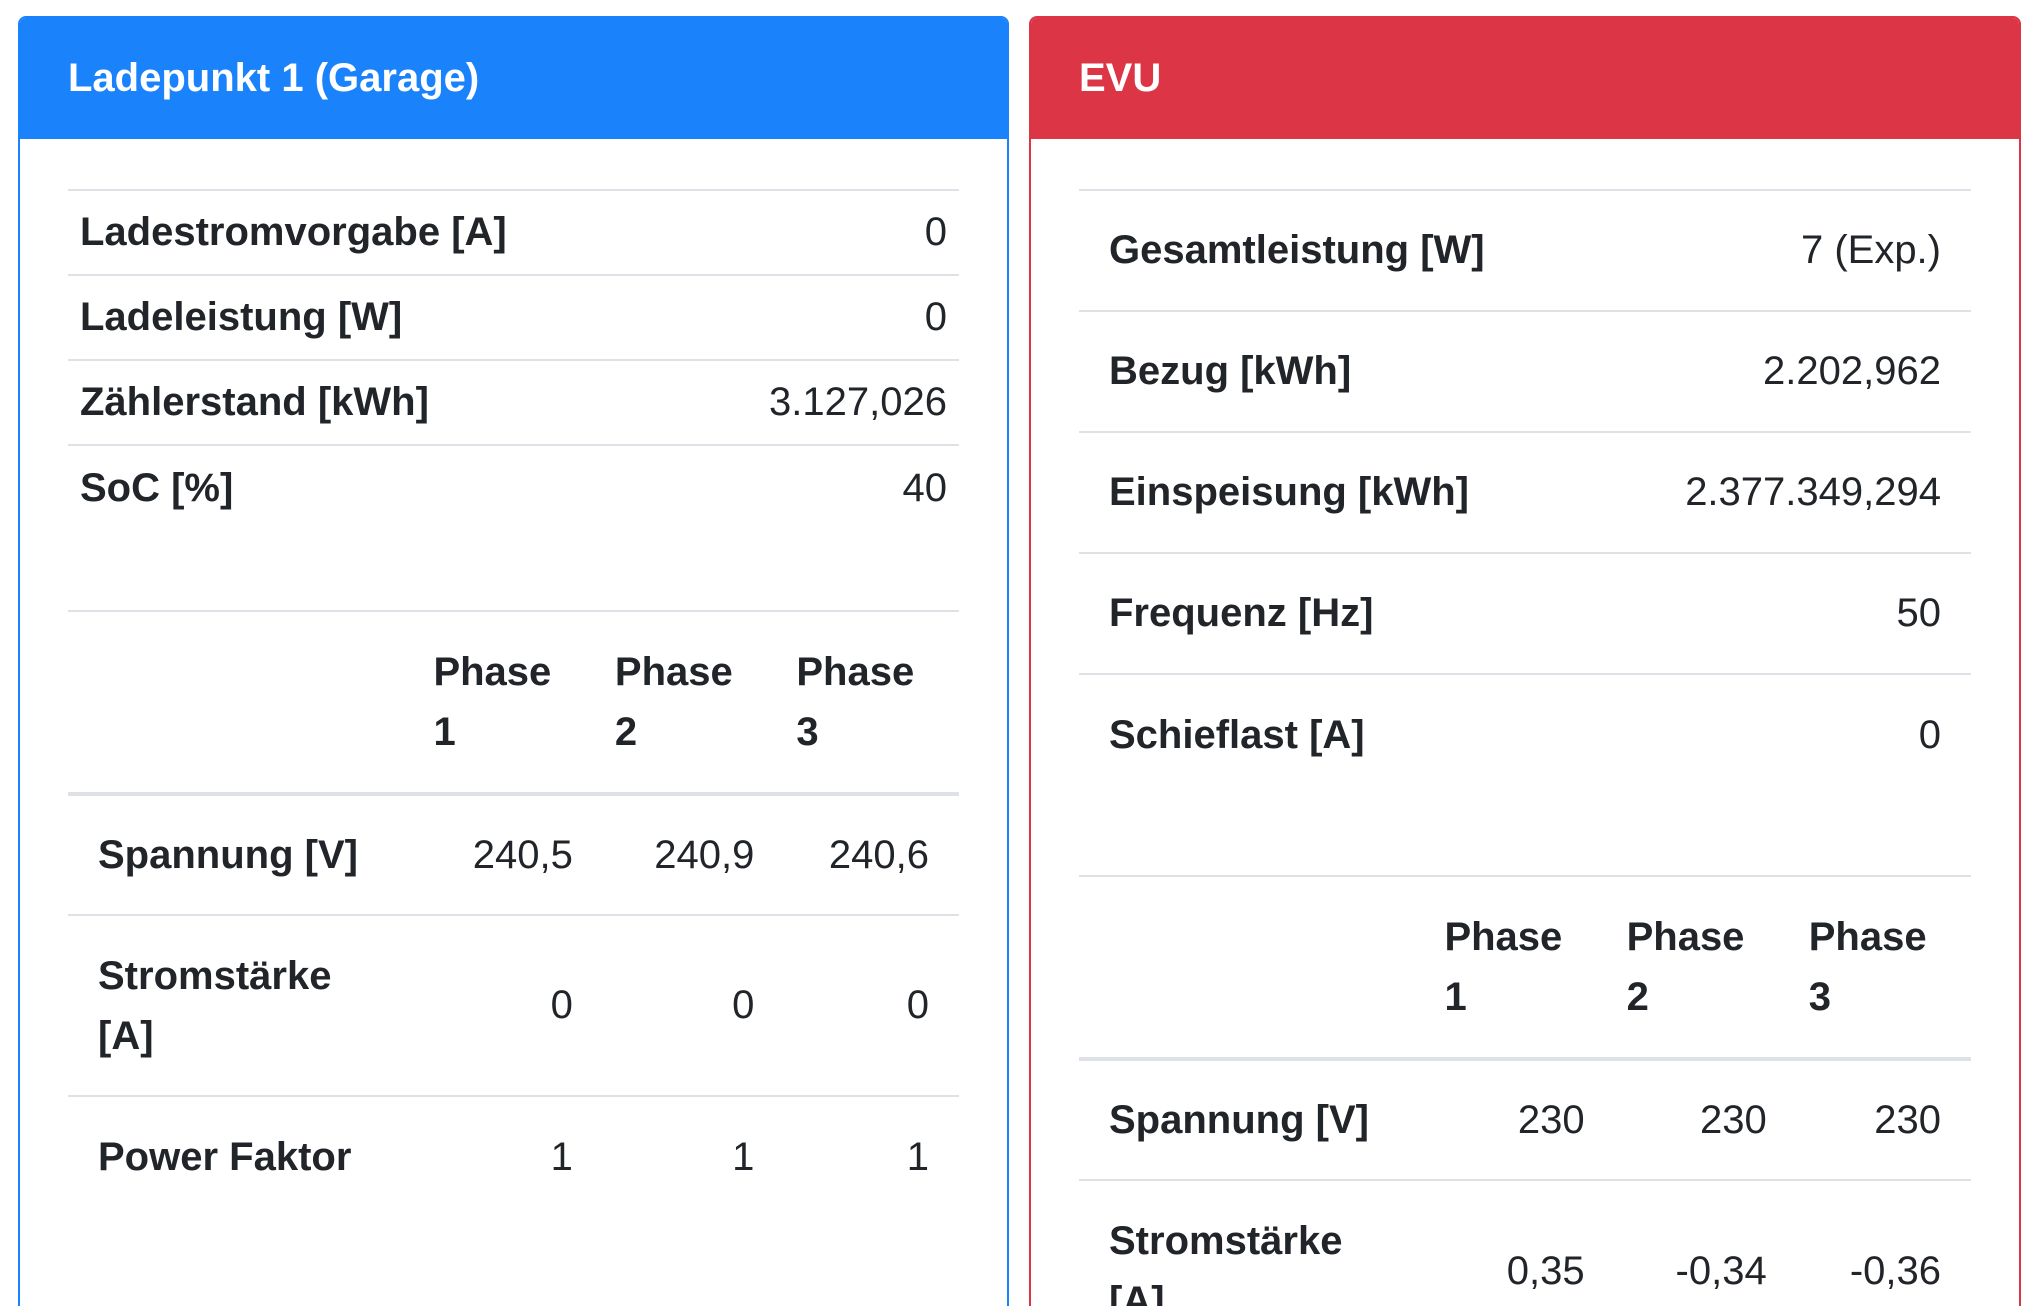 The image size is (2040, 1306). What do you see at coordinates (871, 854) in the screenshot?
I see `phase-3-value: 240,6` at bounding box center [871, 854].